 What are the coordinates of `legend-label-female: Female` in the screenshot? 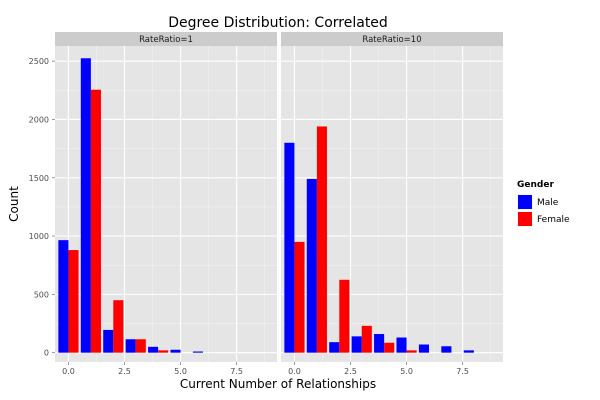 It's located at (553, 220).